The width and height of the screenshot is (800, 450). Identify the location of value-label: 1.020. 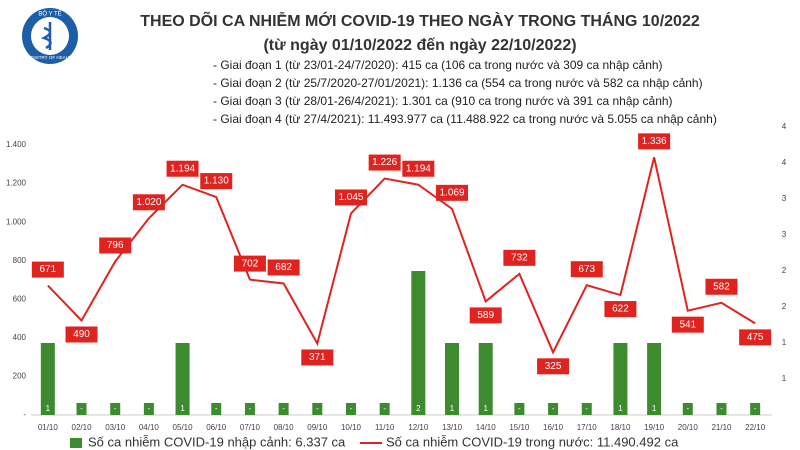
(148, 202).